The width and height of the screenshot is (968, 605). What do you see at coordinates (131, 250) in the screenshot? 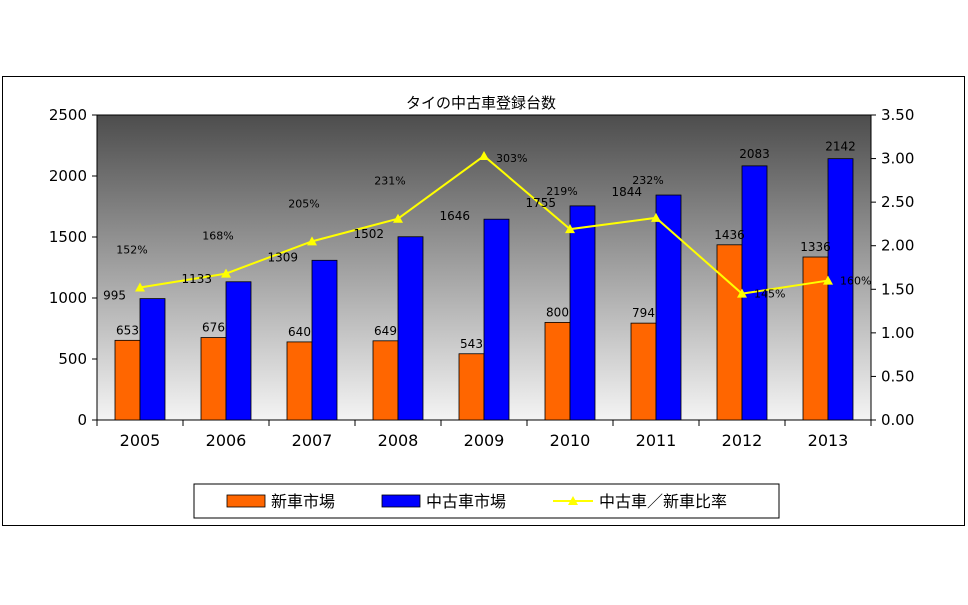
I see `data-label-ratio: 152%` at bounding box center [131, 250].